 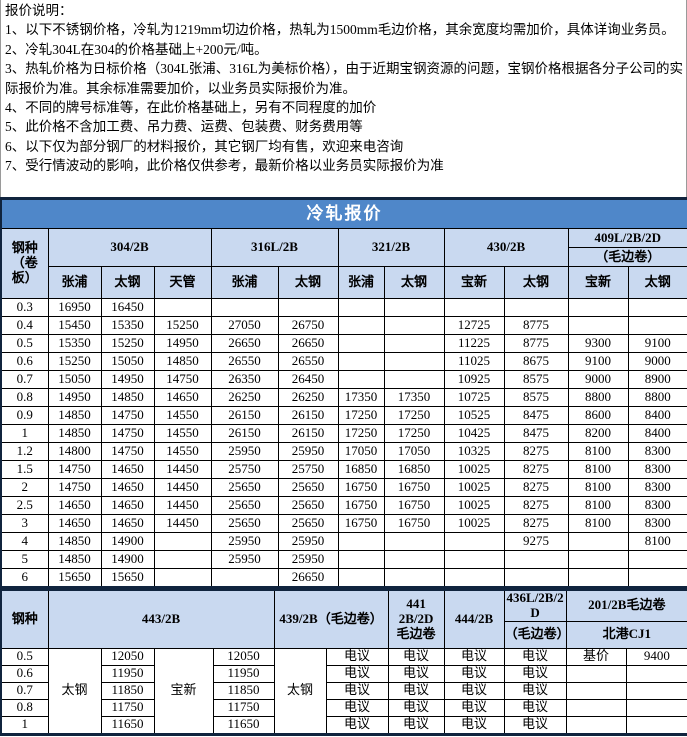 I want to click on mill-header: 张浦, so click(x=244, y=282).